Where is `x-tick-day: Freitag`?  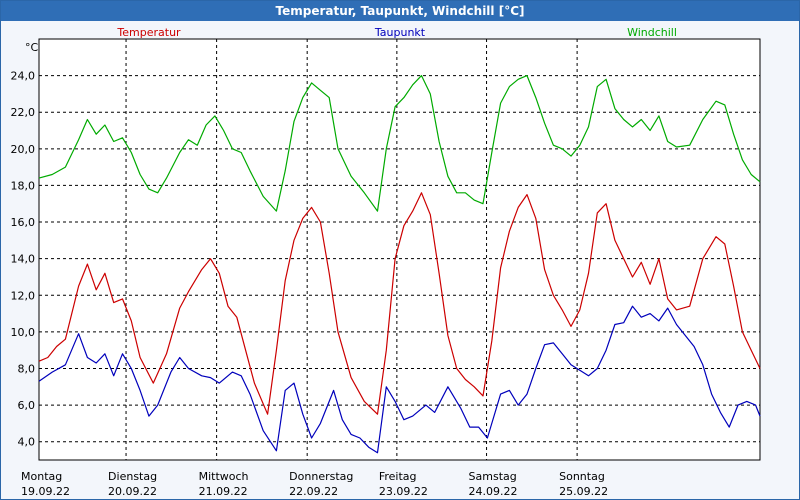 x-tick-day: Freitag is located at coordinates (398, 476).